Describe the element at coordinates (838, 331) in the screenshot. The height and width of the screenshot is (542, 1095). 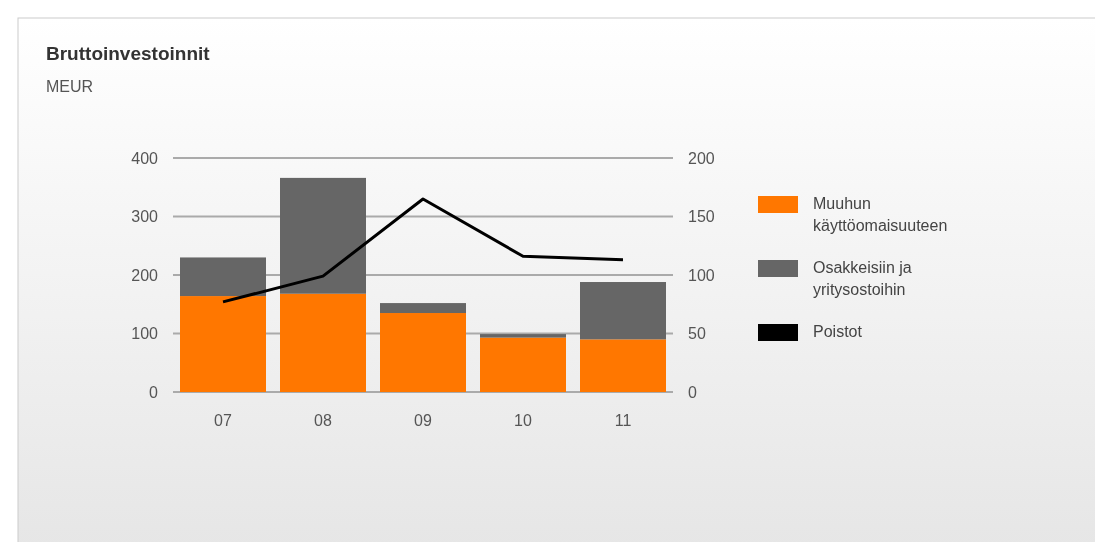
I see `legend-label: Poistot` at that location.